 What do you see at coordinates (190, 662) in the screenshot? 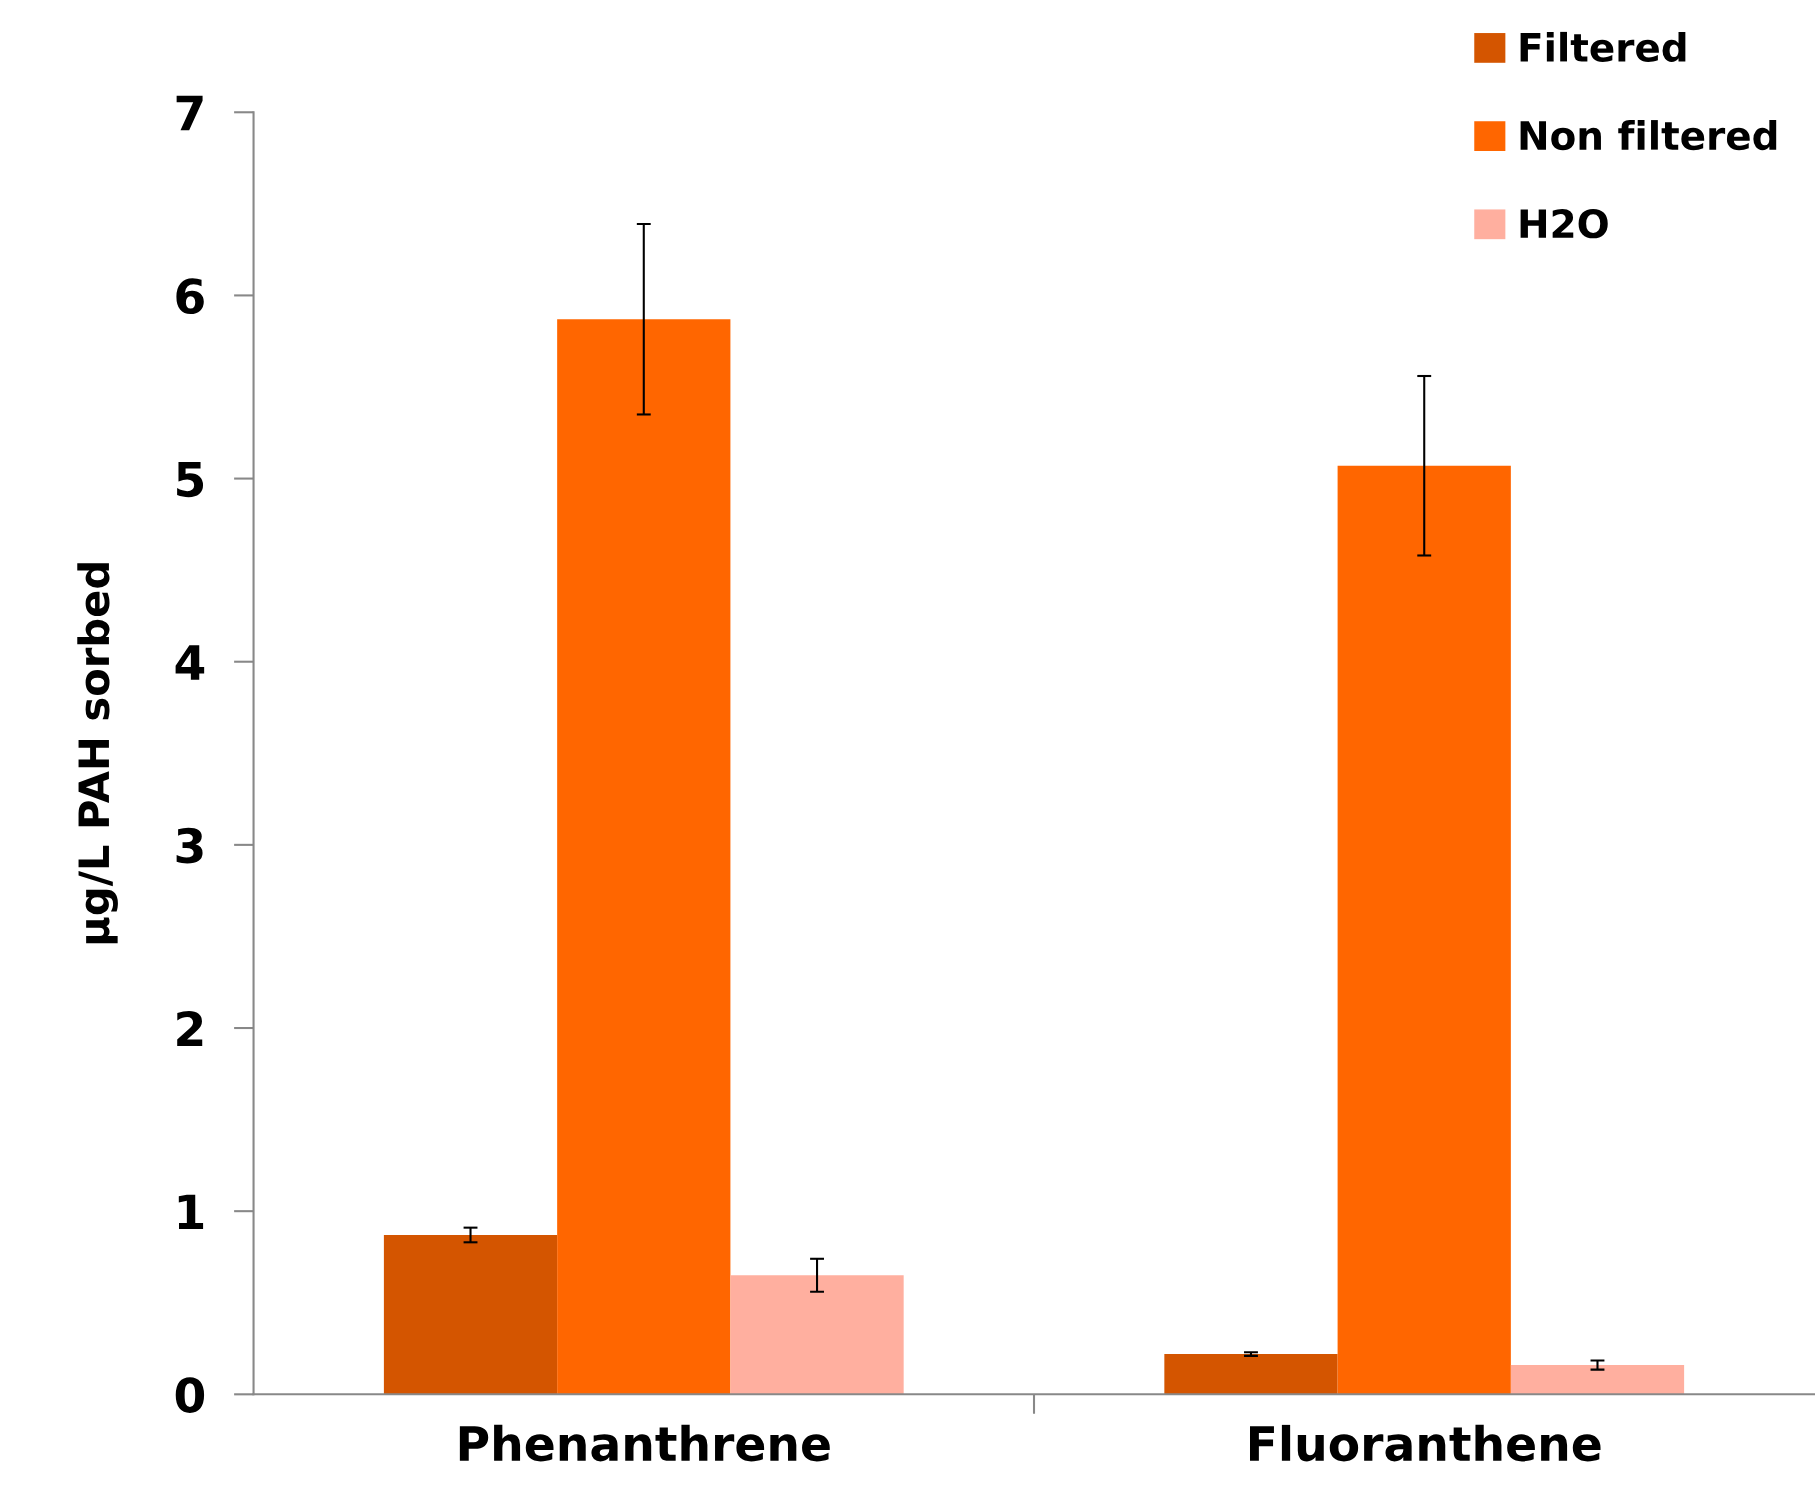
I see `y-tick-label: 4` at bounding box center [190, 662].